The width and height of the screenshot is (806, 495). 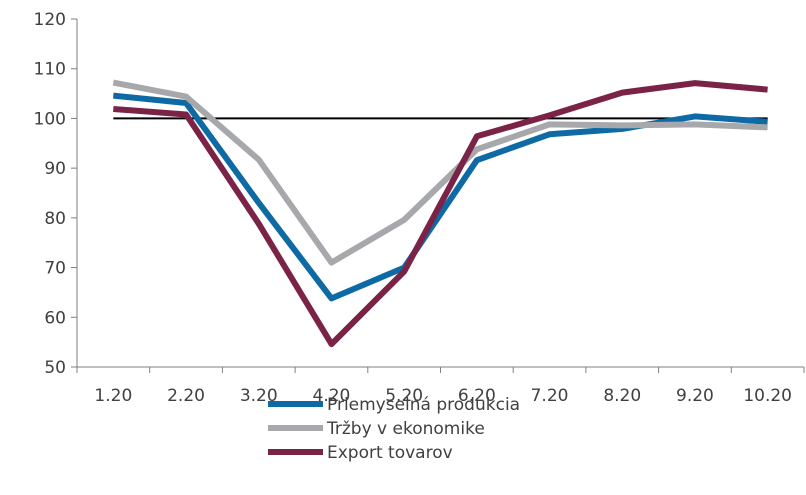 I want to click on legend-label: Tržby v ekonomike, so click(x=405, y=429).